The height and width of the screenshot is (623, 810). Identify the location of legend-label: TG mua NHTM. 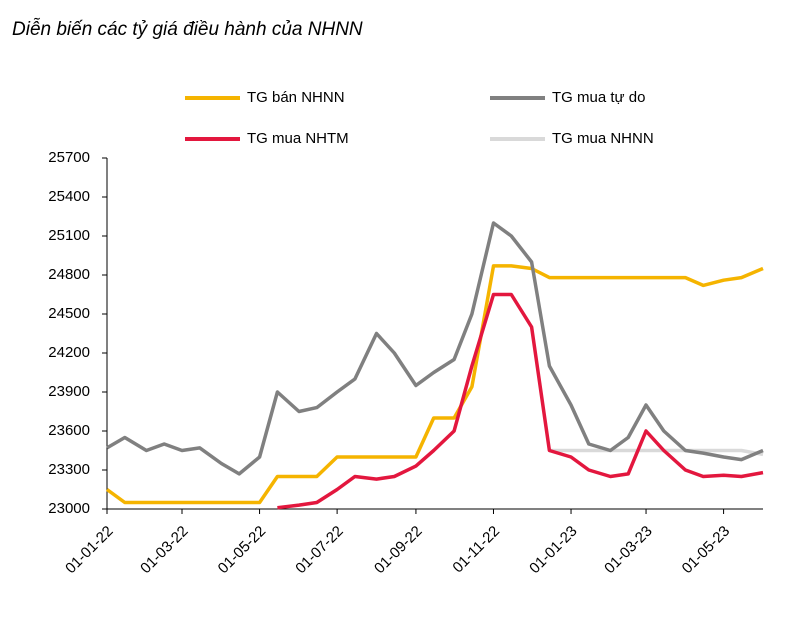
(298, 138).